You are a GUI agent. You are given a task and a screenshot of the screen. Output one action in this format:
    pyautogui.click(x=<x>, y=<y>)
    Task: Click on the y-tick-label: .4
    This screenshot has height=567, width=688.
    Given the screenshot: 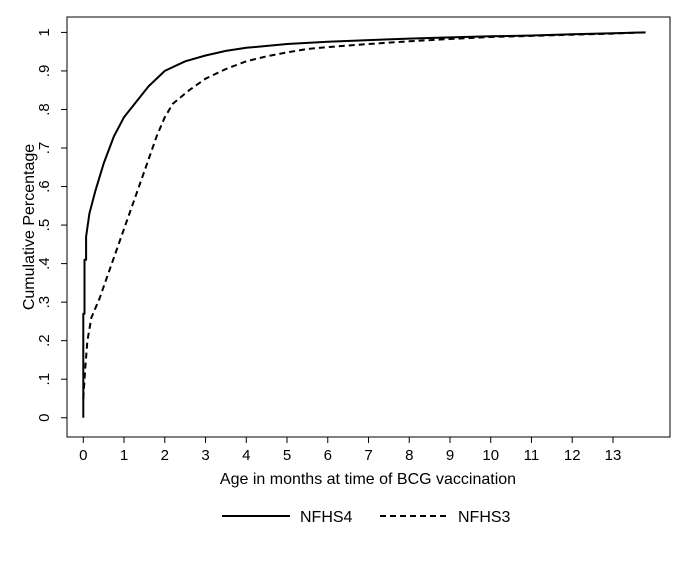 What is the action you would take?
    pyautogui.click(x=44, y=263)
    